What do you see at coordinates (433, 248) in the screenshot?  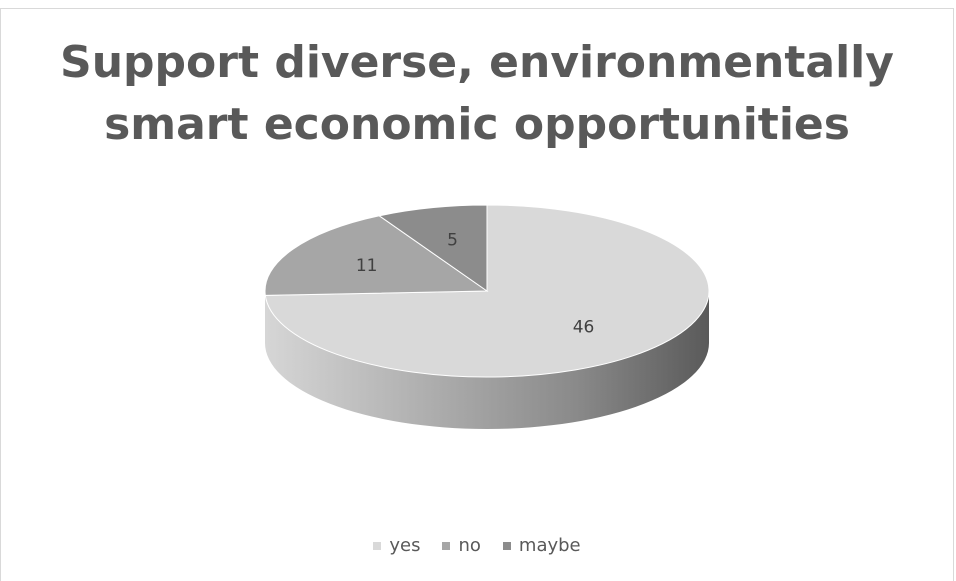 I see `pie-slice-maybe` at bounding box center [433, 248].